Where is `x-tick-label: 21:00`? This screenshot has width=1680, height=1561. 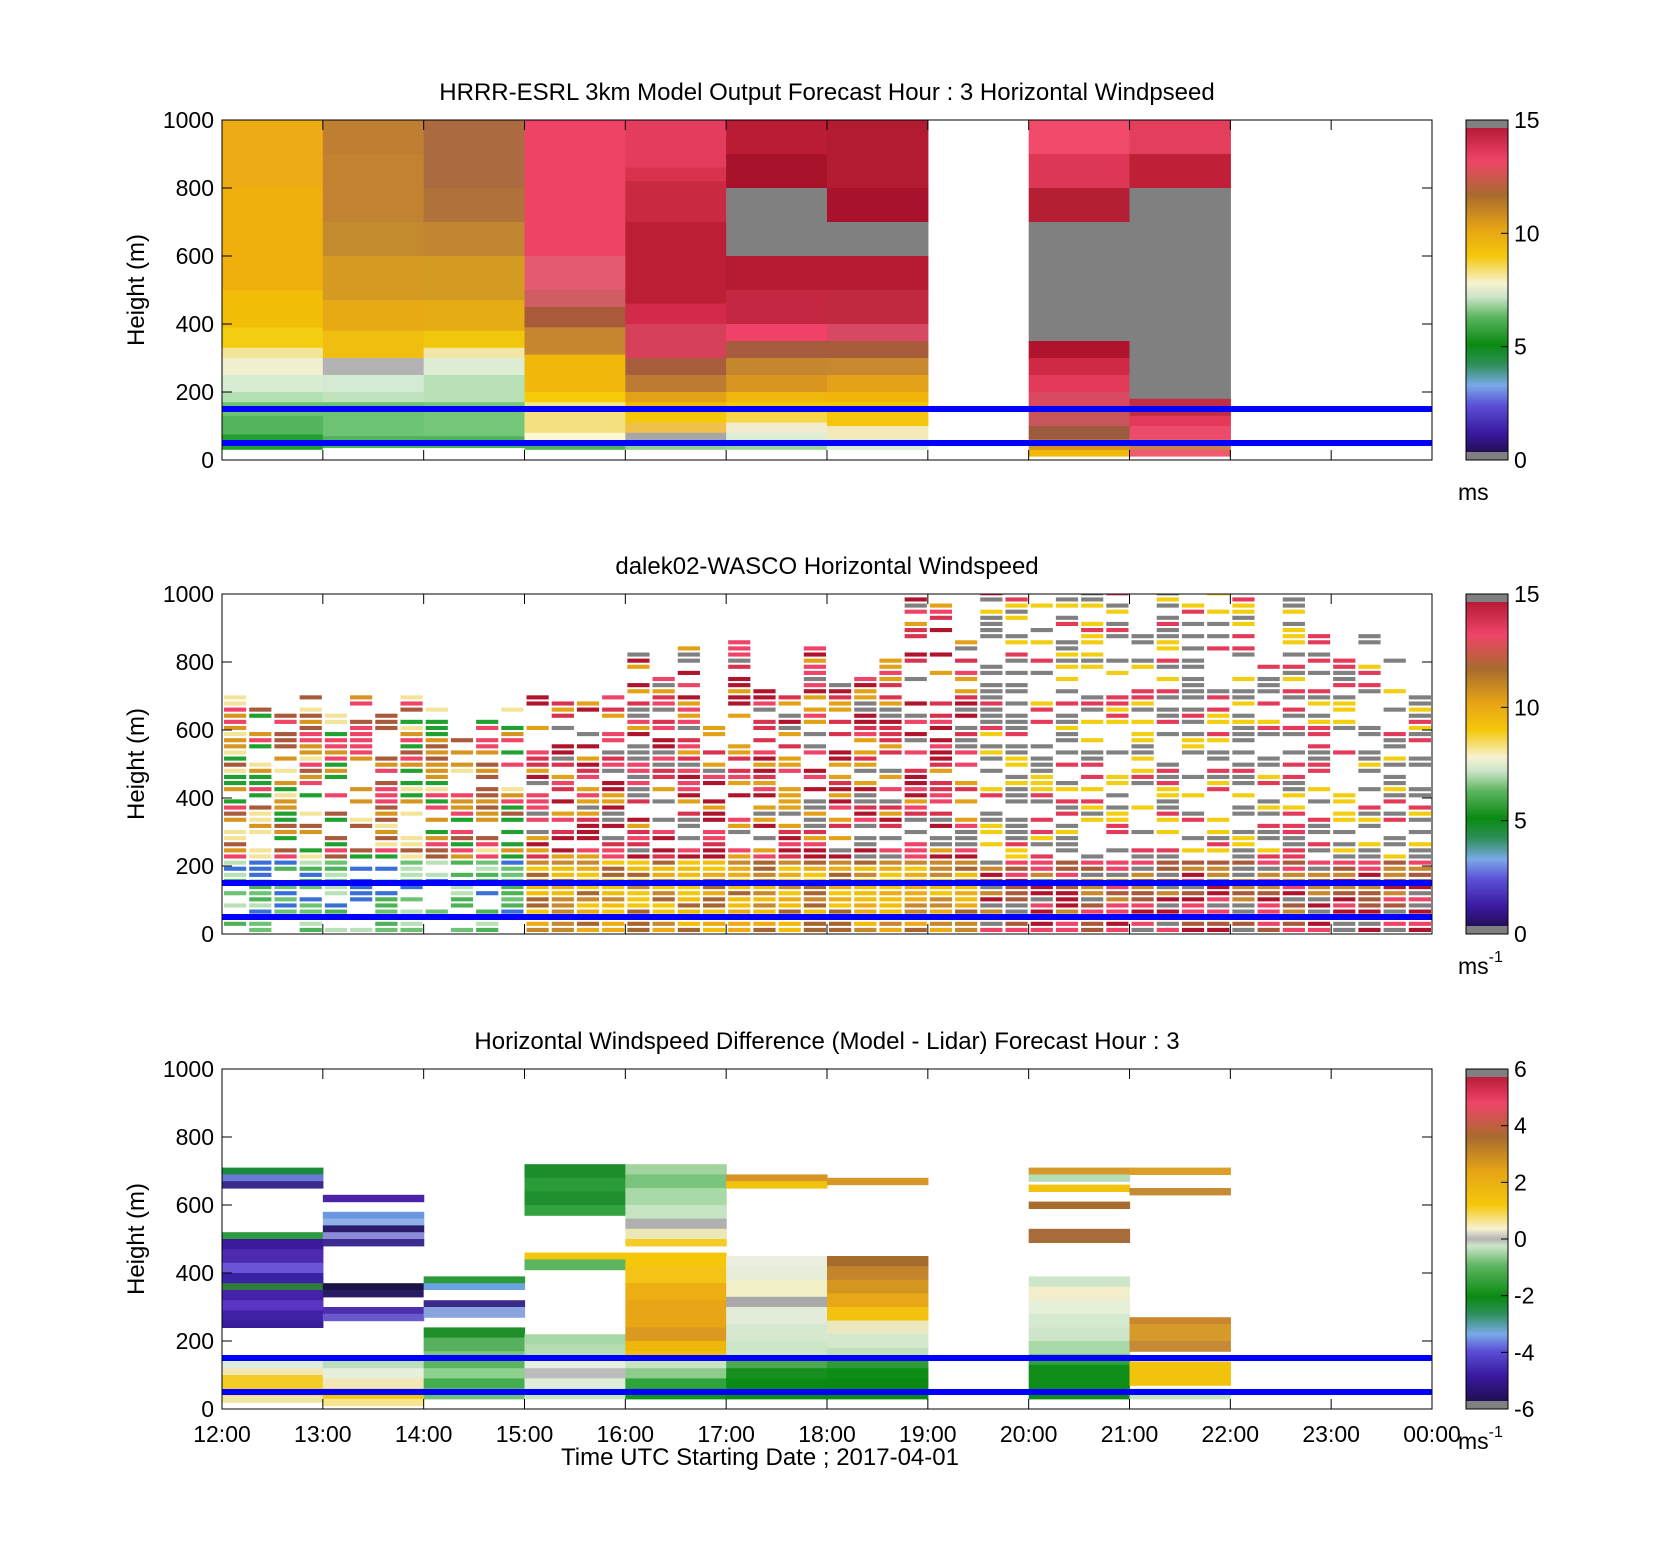
x-tick-label: 21:00 is located at coordinates (1130, 1434).